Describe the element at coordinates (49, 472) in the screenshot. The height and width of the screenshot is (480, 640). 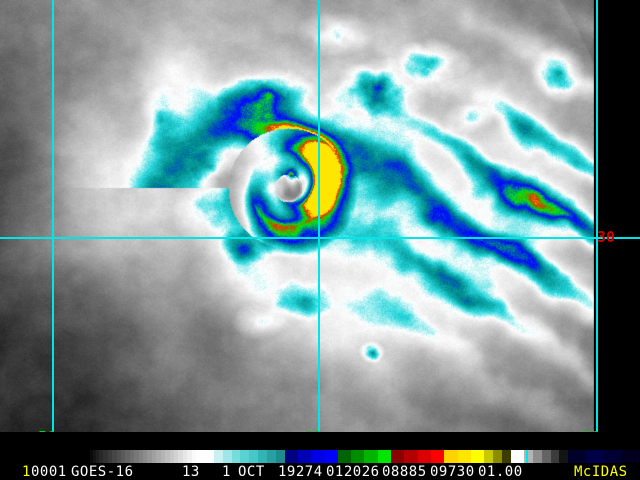
I see `image-number-label: 0001` at that location.